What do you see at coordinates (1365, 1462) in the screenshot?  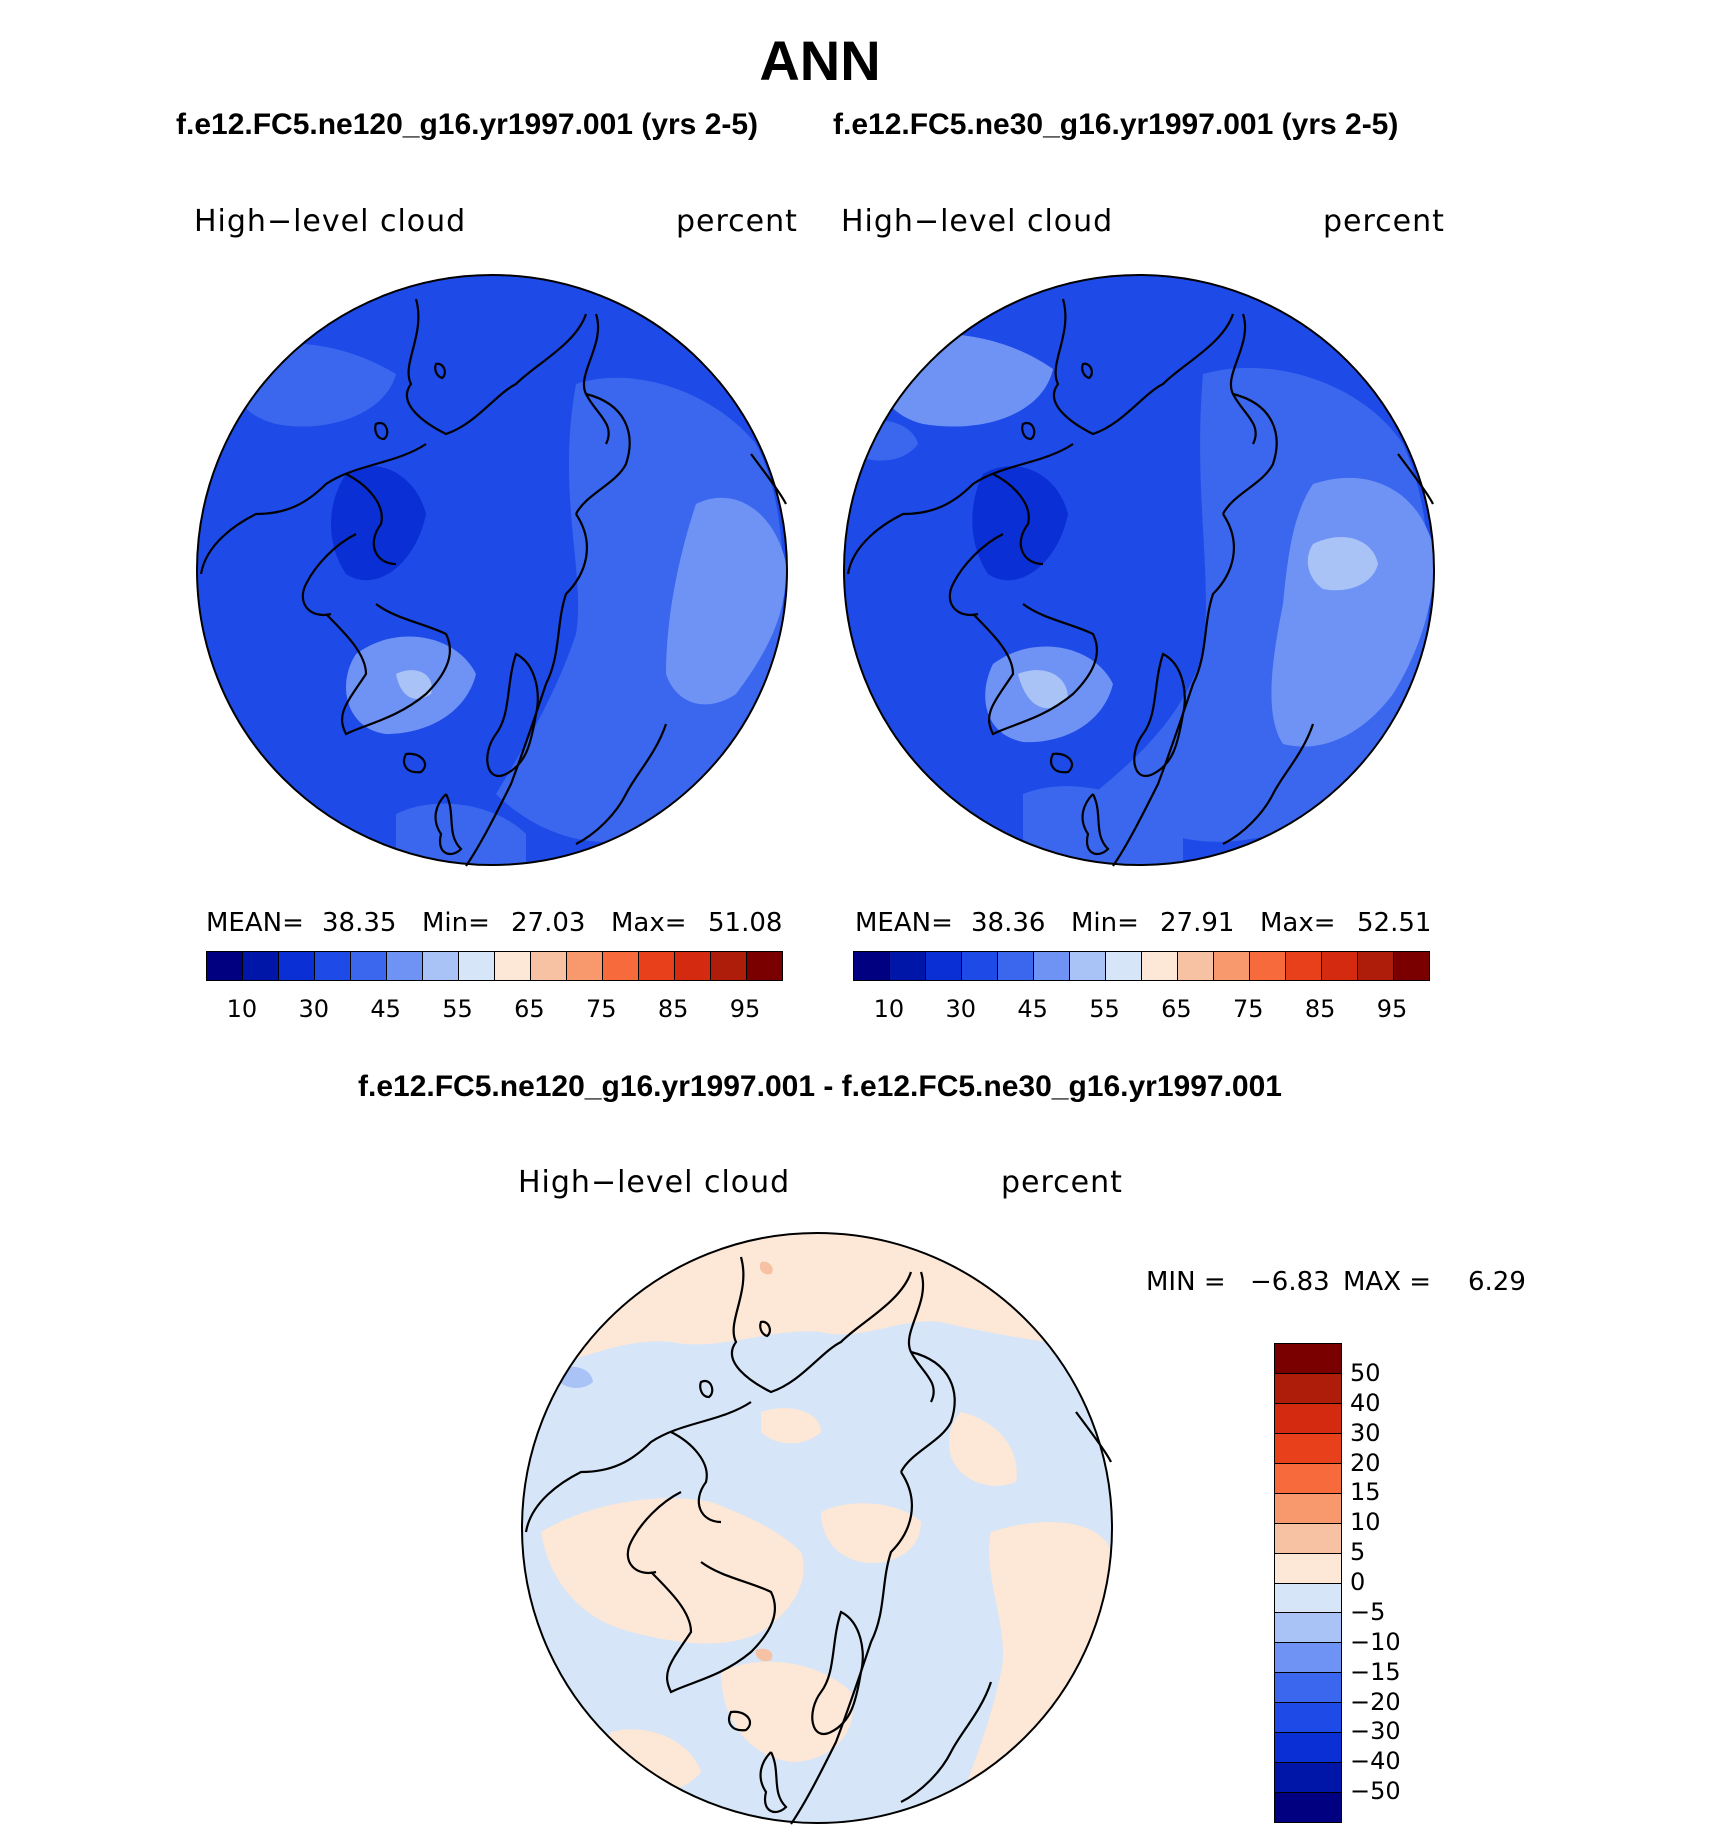 I see `colorbar-tick-label: 20` at bounding box center [1365, 1462].